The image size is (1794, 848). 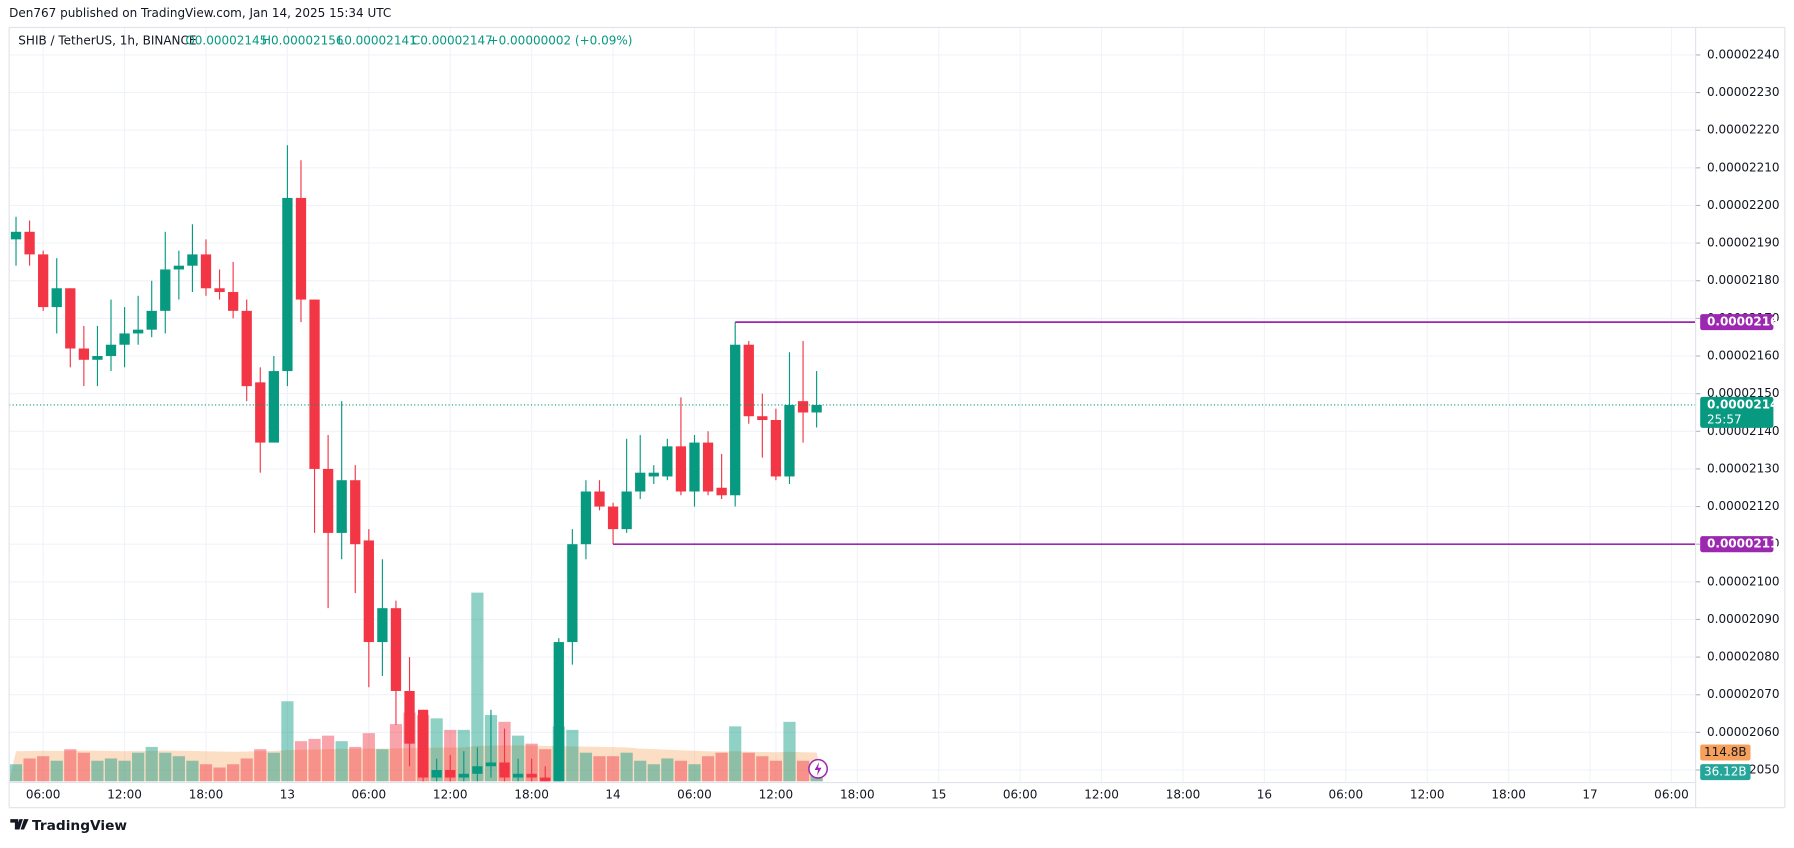 What do you see at coordinates (1743, 694) in the screenshot?
I see `y-tick-label: 0.00002070` at bounding box center [1743, 694].